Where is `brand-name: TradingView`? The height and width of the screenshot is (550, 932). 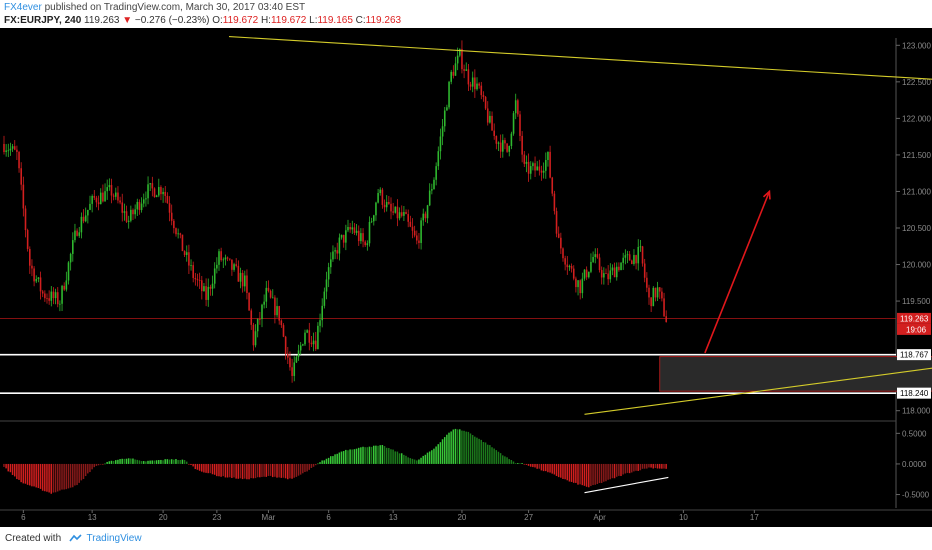
brand-name: TradingView is located at coordinates (114, 538).